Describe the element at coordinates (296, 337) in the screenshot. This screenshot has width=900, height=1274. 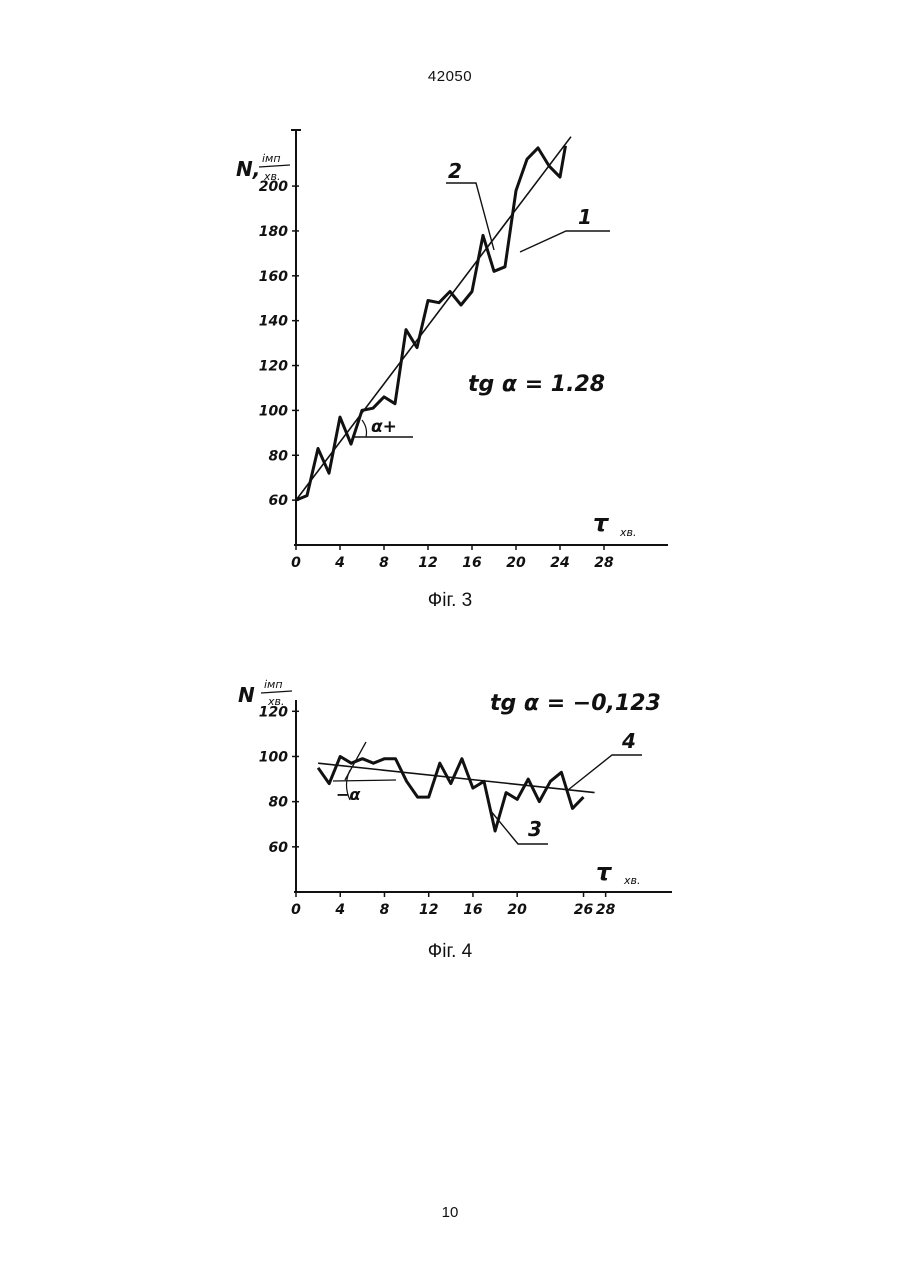
I see `y-axis` at that location.